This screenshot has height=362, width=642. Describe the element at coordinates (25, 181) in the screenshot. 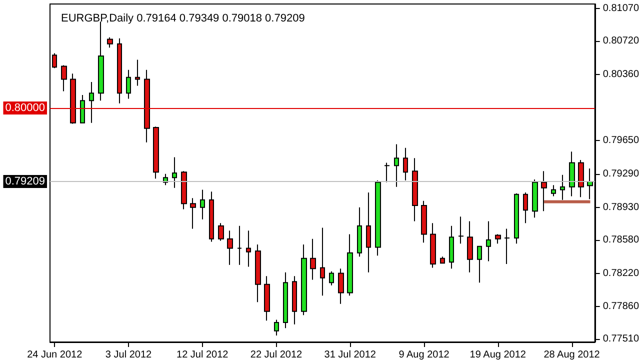

I see `ref-line-label: 0.79209` at that location.